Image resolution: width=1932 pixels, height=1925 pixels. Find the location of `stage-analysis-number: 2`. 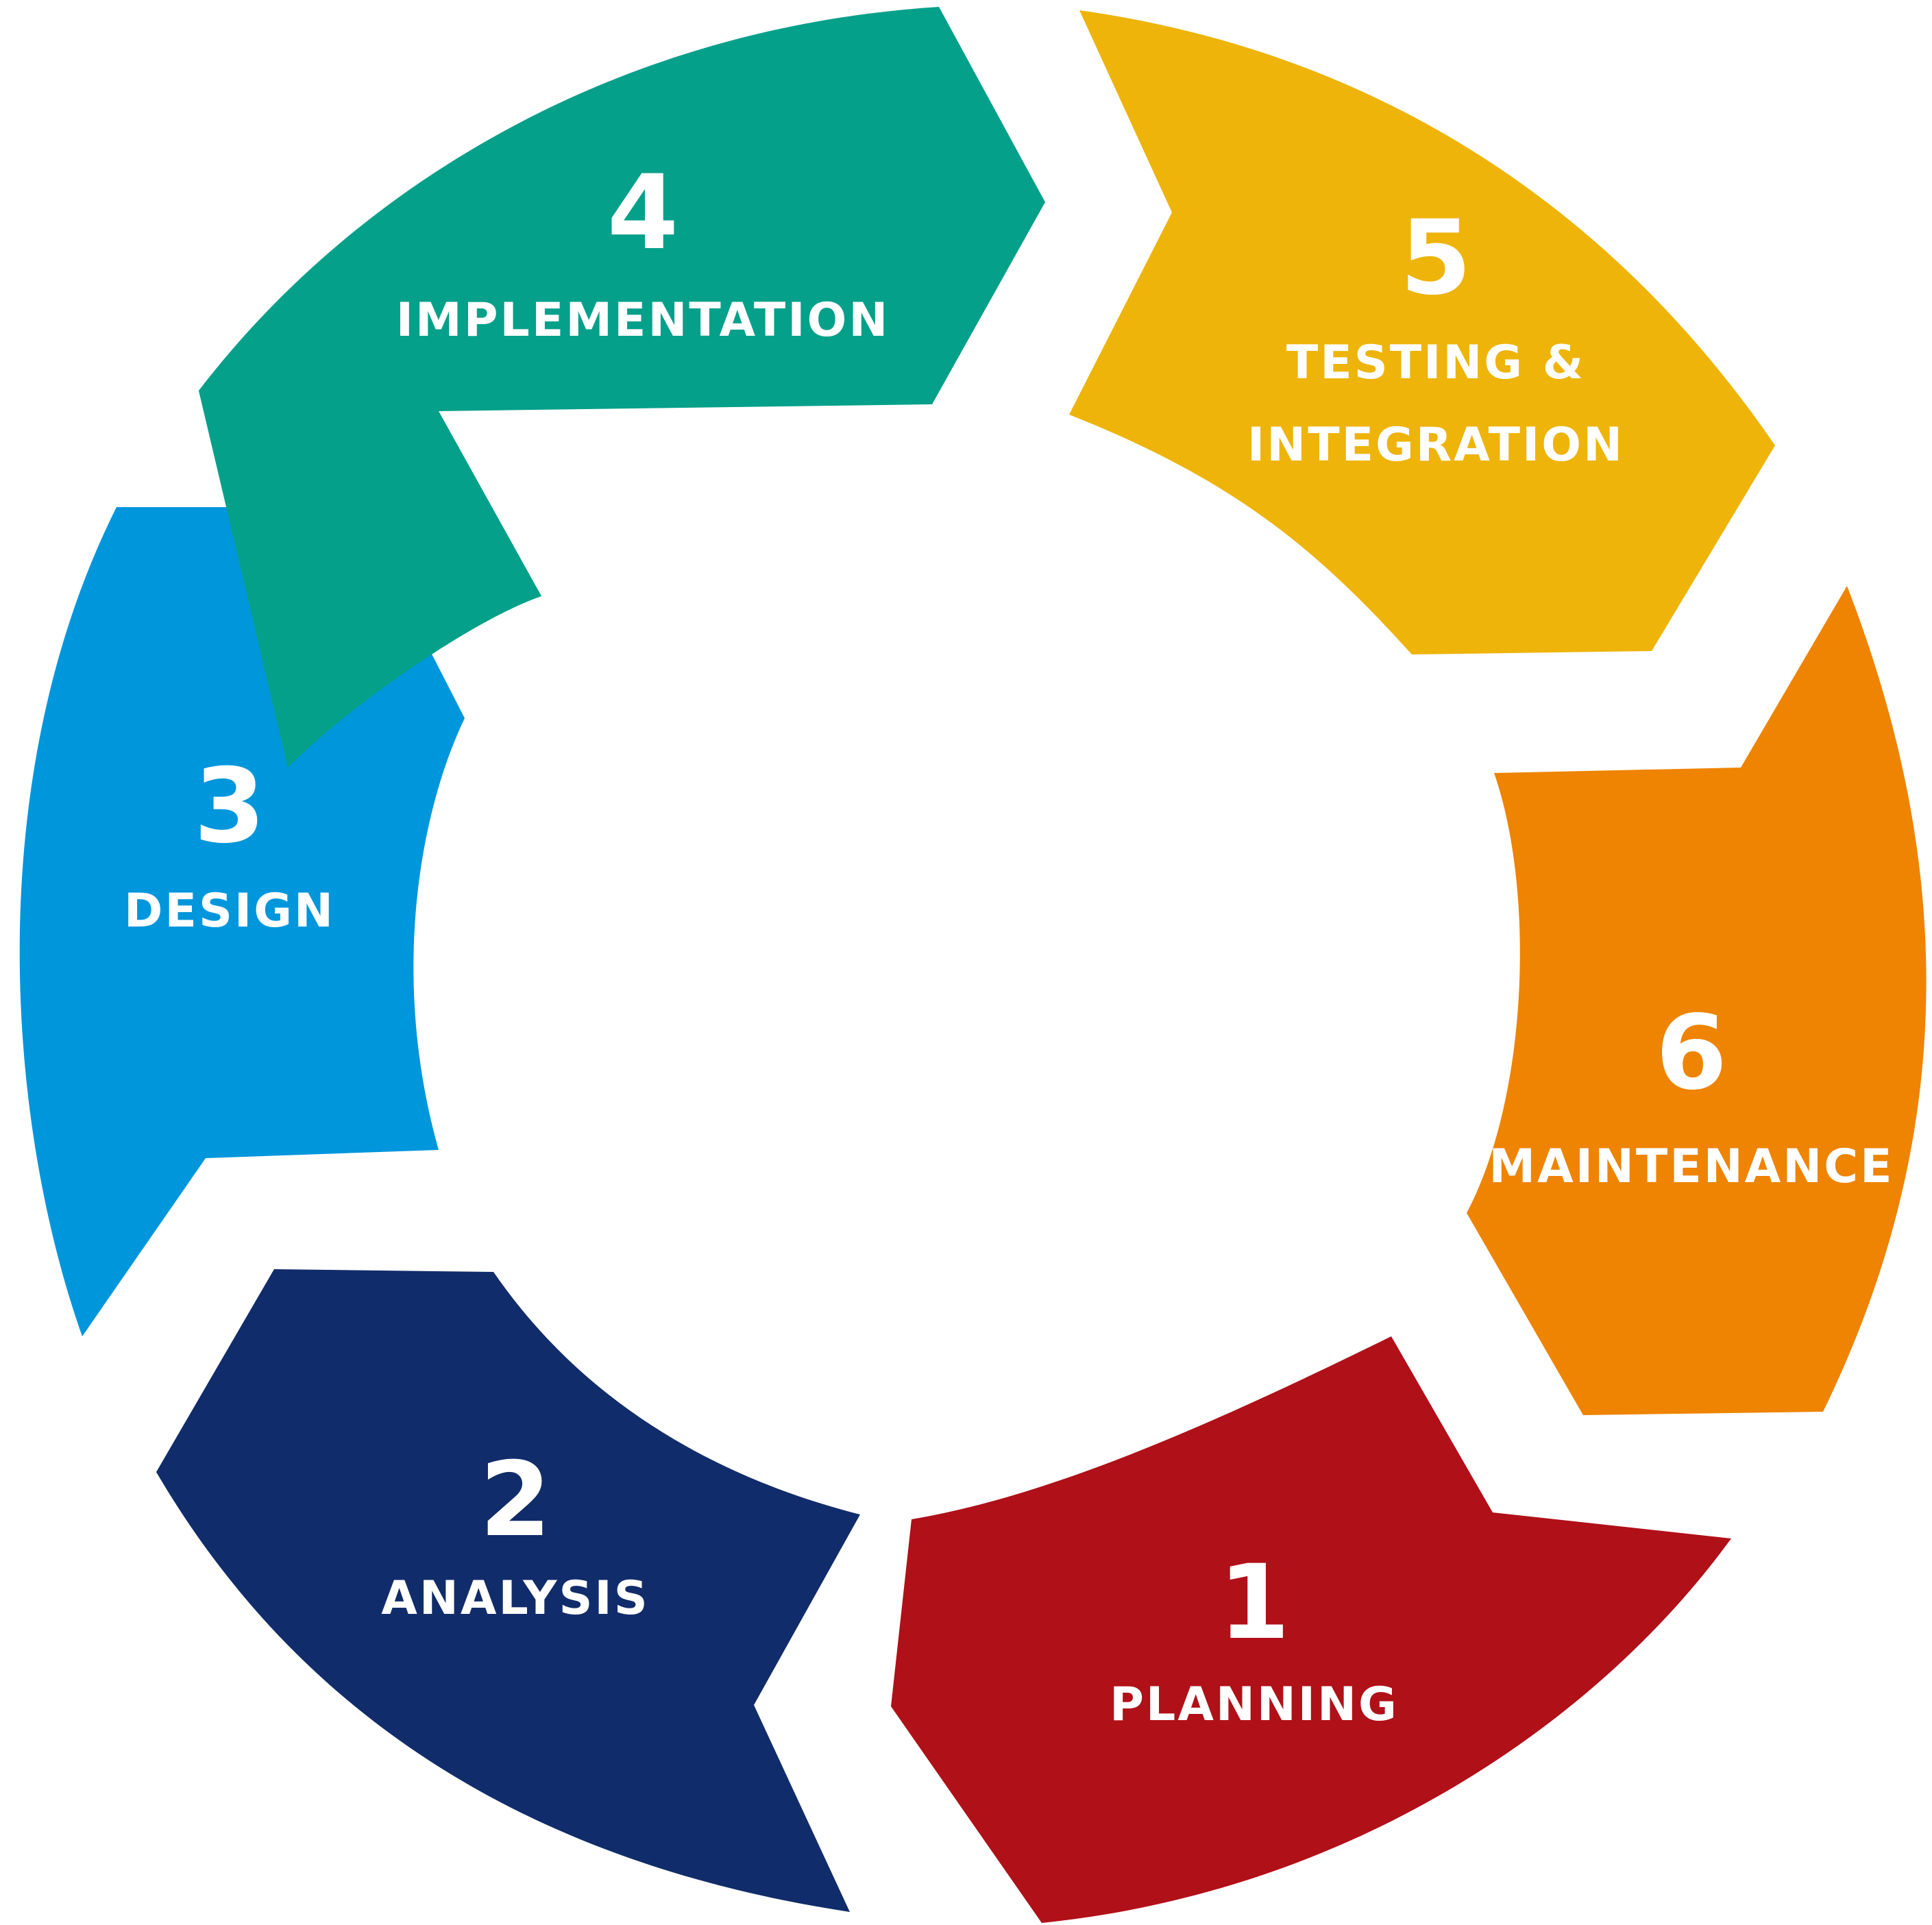

stage-analysis-number: 2 is located at coordinates (515, 1500).